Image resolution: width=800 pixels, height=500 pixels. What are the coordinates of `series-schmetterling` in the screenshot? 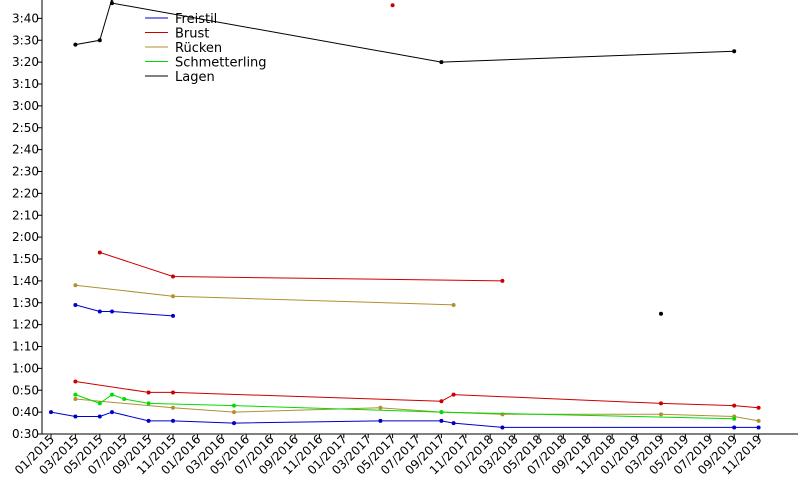 It's located at (405, 406).